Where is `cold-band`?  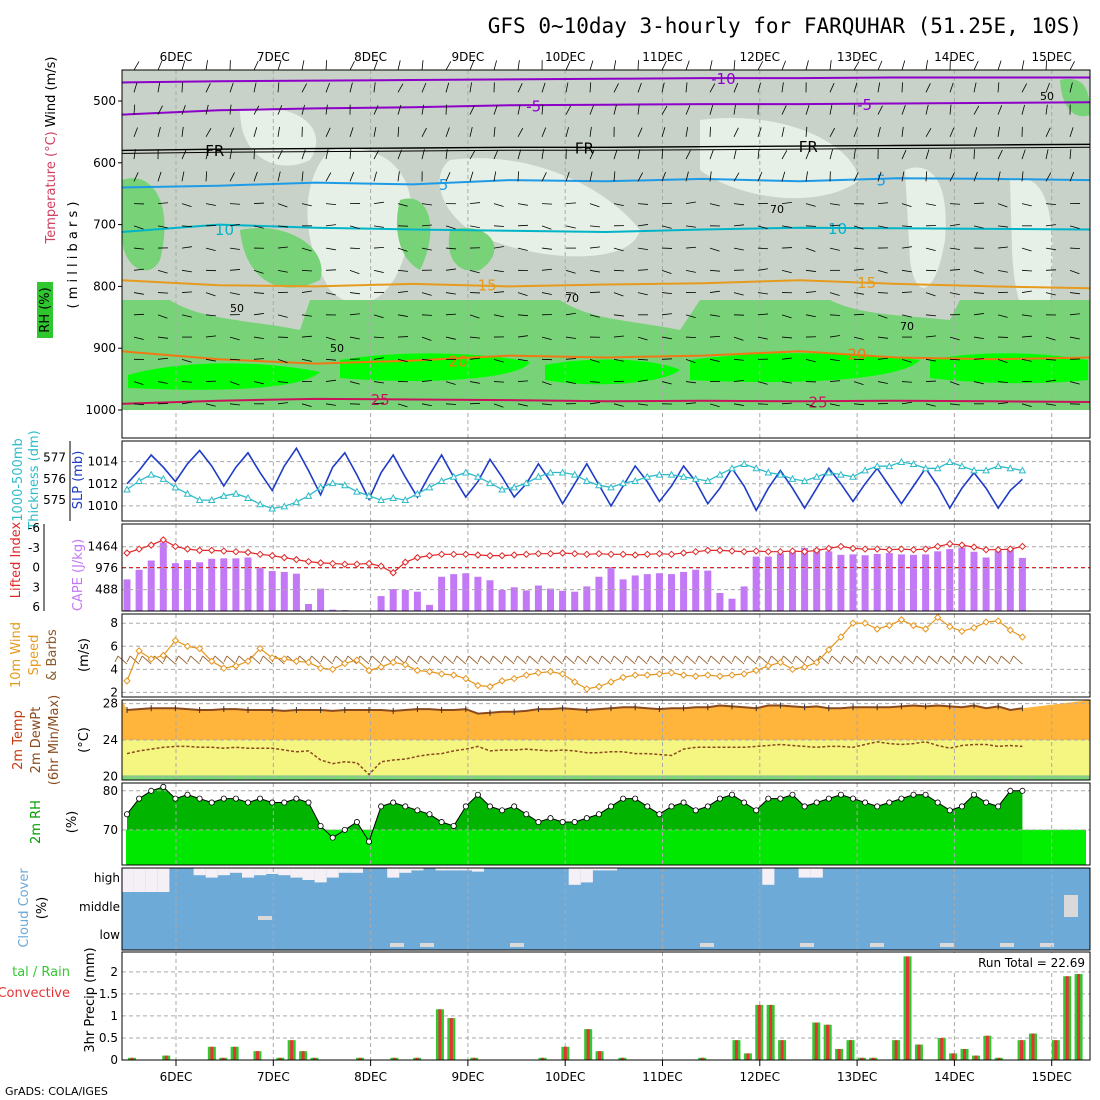
cold-band is located at coordinates (606, 777).